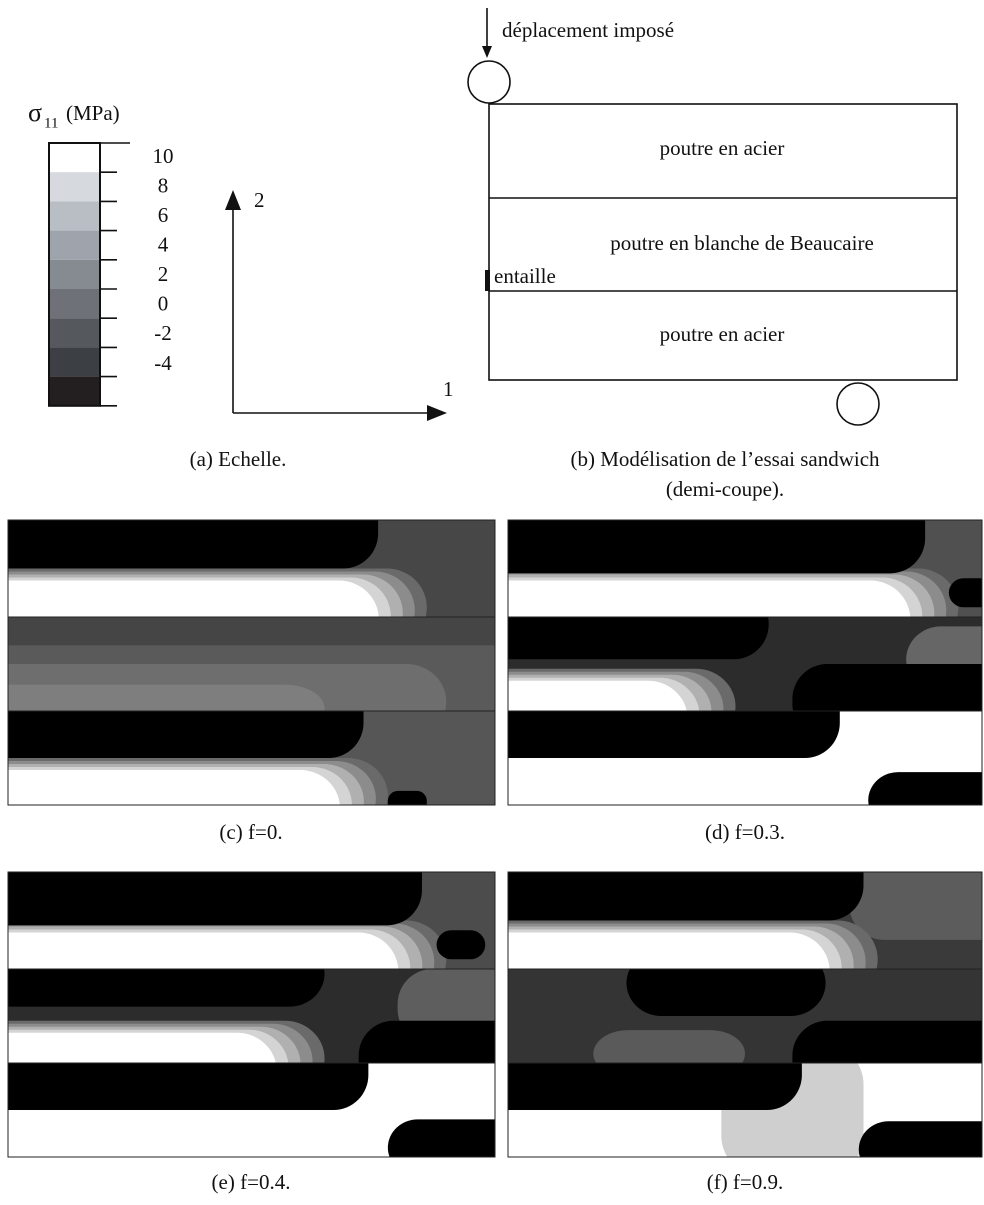  Describe the element at coordinates (725, 489) in the screenshot. I see `caption: (demi-coupe).` at that location.